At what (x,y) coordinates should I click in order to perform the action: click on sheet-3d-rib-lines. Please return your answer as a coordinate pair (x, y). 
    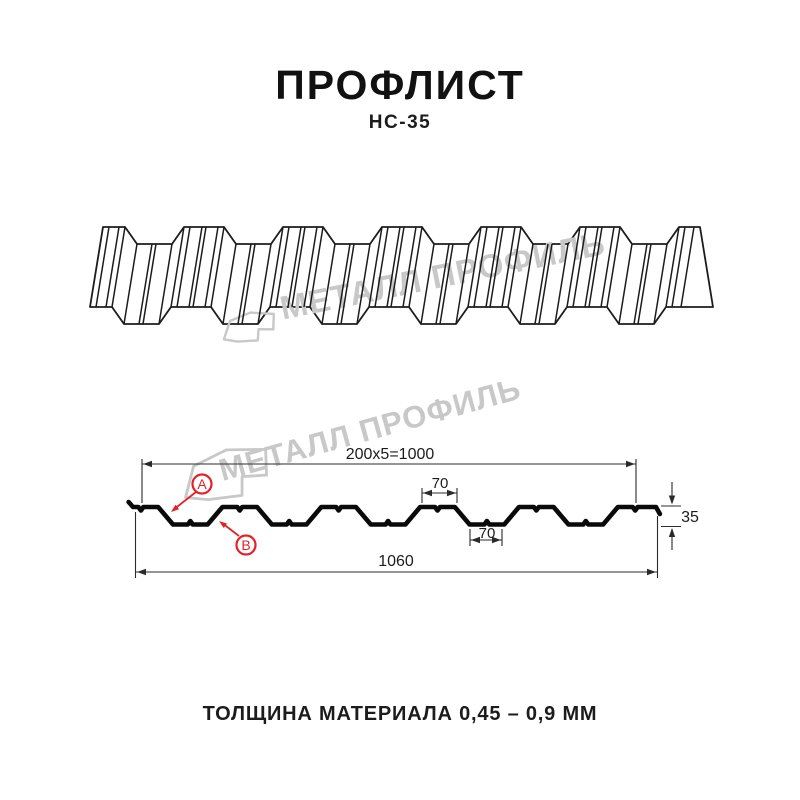
    Looking at the image, I should click on (395, 275).